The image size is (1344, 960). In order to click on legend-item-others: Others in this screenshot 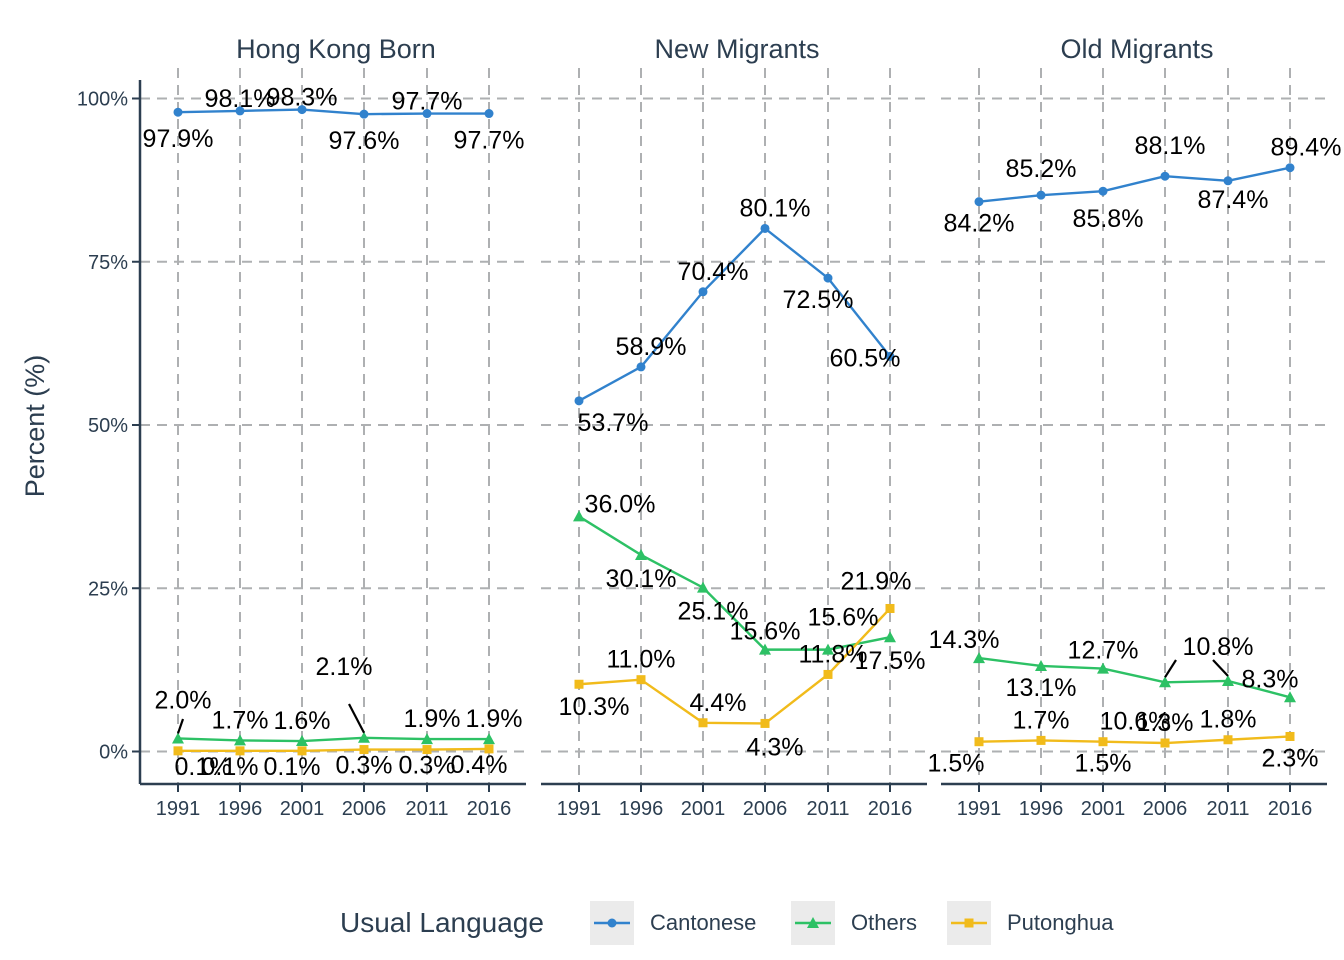, I will do `click(854, 923)`.